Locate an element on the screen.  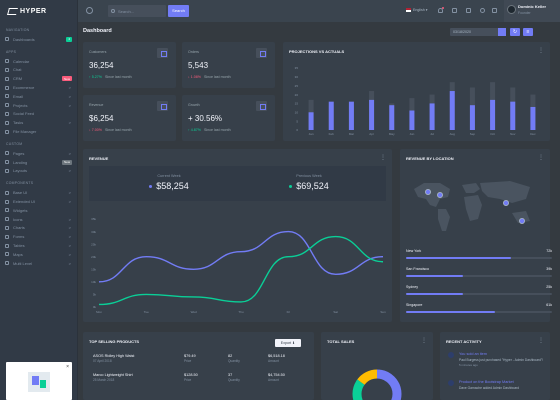
y-tick-label: 20k is located at coordinates (93, 257).